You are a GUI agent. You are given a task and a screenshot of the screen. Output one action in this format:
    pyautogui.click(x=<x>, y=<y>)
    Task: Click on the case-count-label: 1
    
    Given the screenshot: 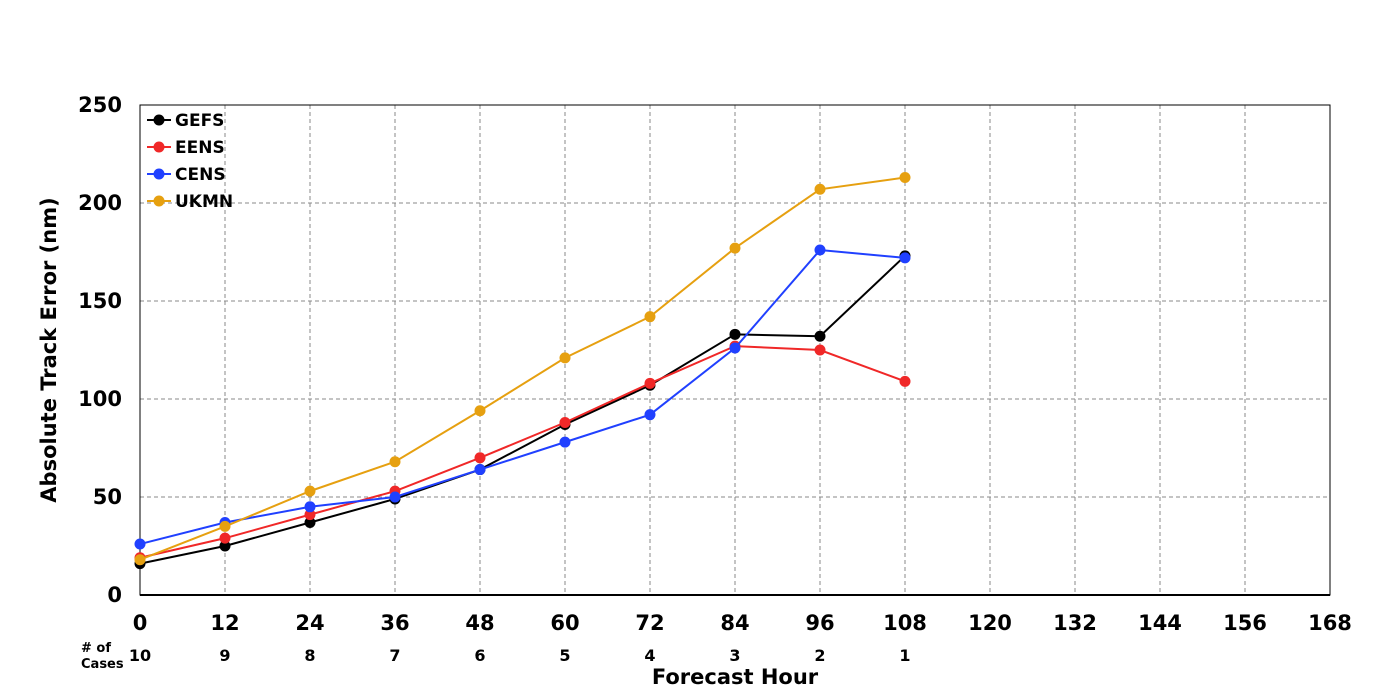 What is the action you would take?
    pyautogui.click(x=904, y=655)
    